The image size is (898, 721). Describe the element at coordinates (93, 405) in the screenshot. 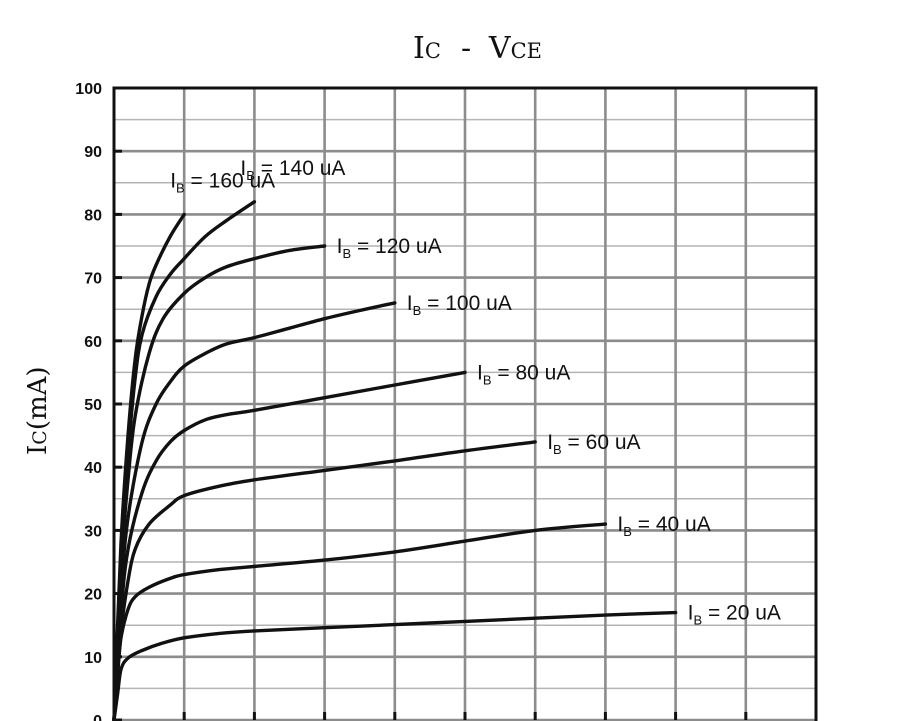

I see `y-tick-label: 50` at that location.